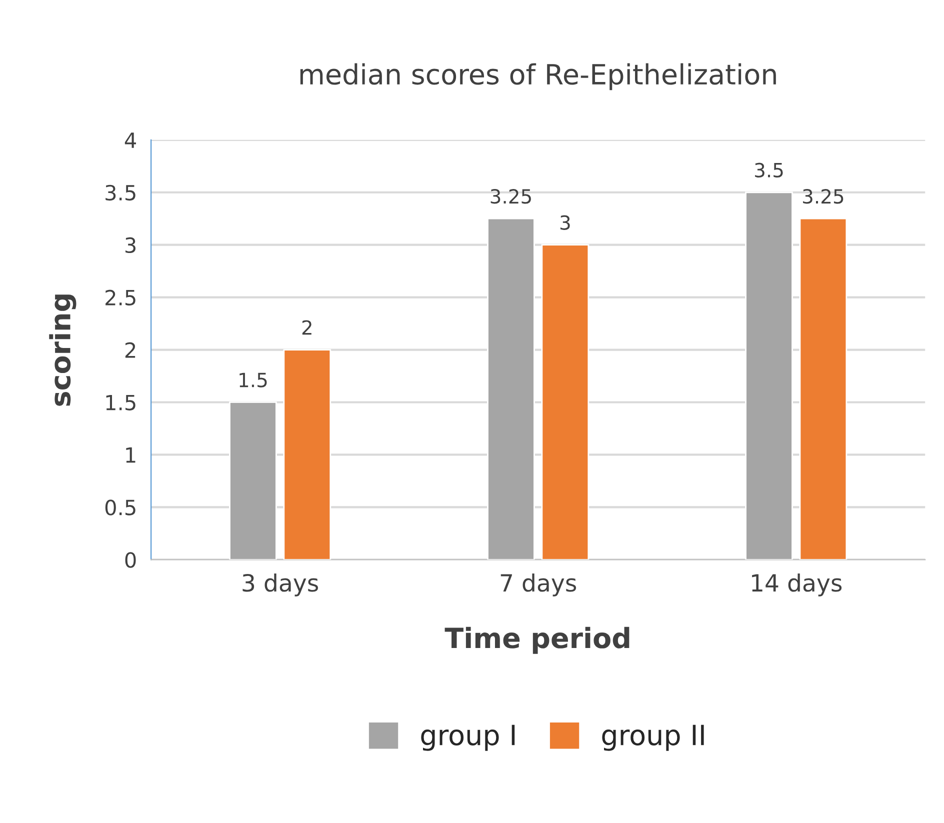 The image size is (944, 823). What do you see at coordinates (797, 585) in the screenshot?
I see `x-tick-label: 14 days` at bounding box center [797, 585].